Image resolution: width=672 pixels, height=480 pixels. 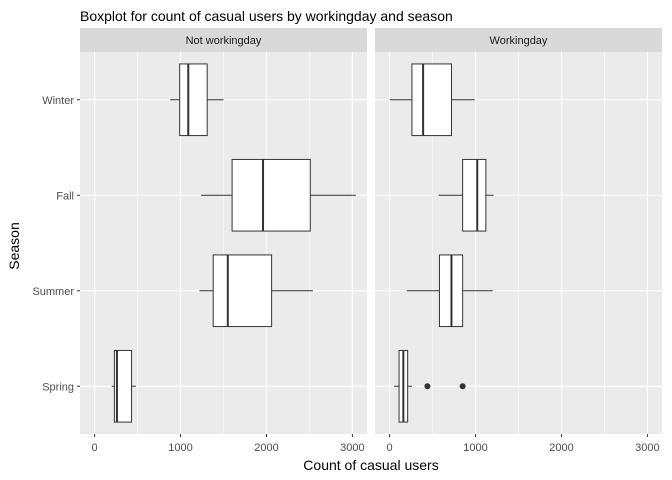 What do you see at coordinates (53, 292) in the screenshot?
I see `y-tick-label: Summer` at bounding box center [53, 292].